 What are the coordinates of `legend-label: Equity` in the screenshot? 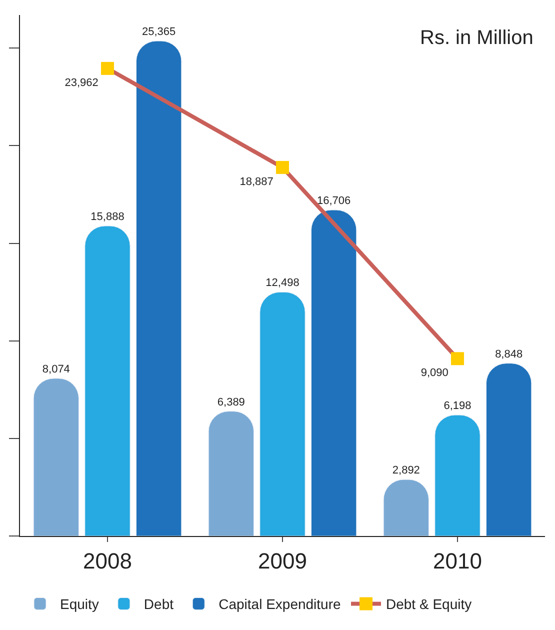 It's located at (79, 604).